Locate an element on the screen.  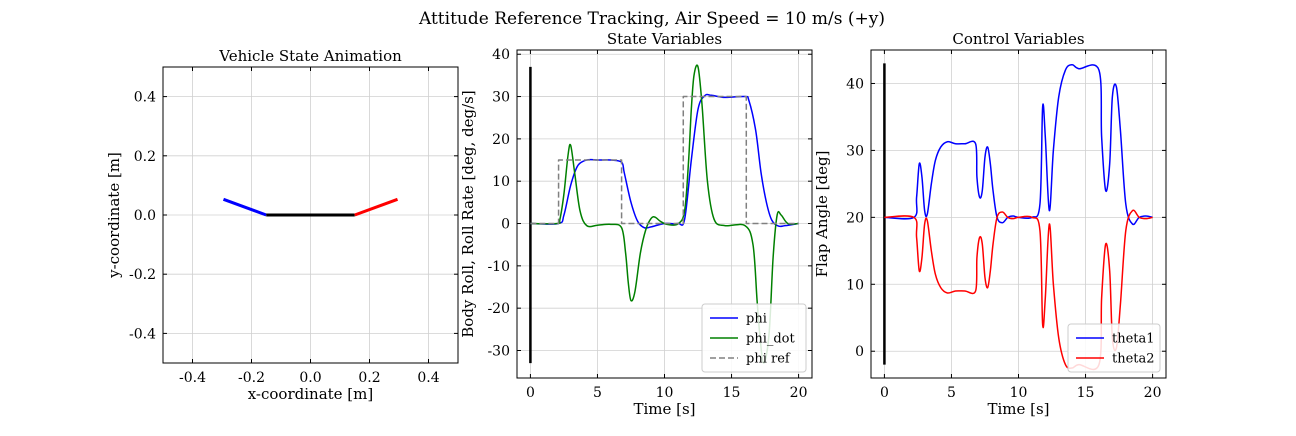
series-line-phi-ref is located at coordinates (664, 160).